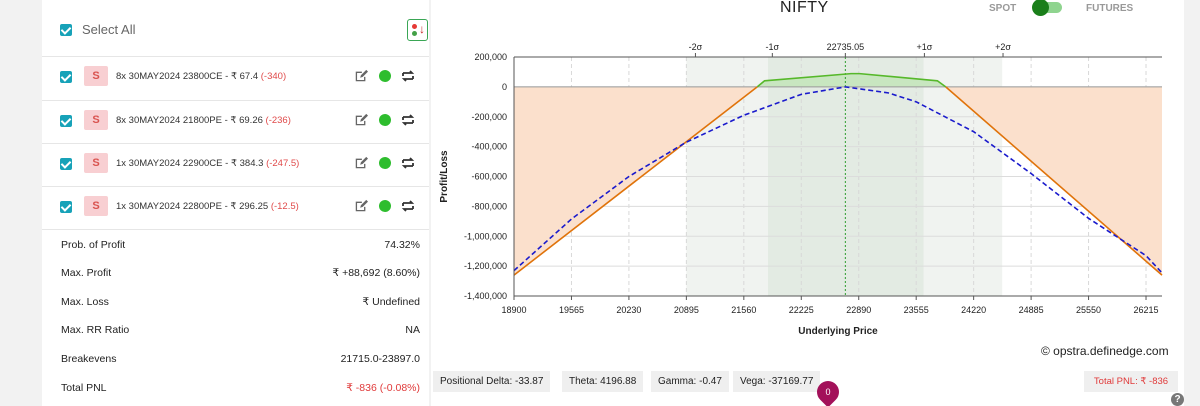  Describe the element at coordinates (485, 266) in the screenshot. I see `y-tick-label: -1,200,000` at that location.